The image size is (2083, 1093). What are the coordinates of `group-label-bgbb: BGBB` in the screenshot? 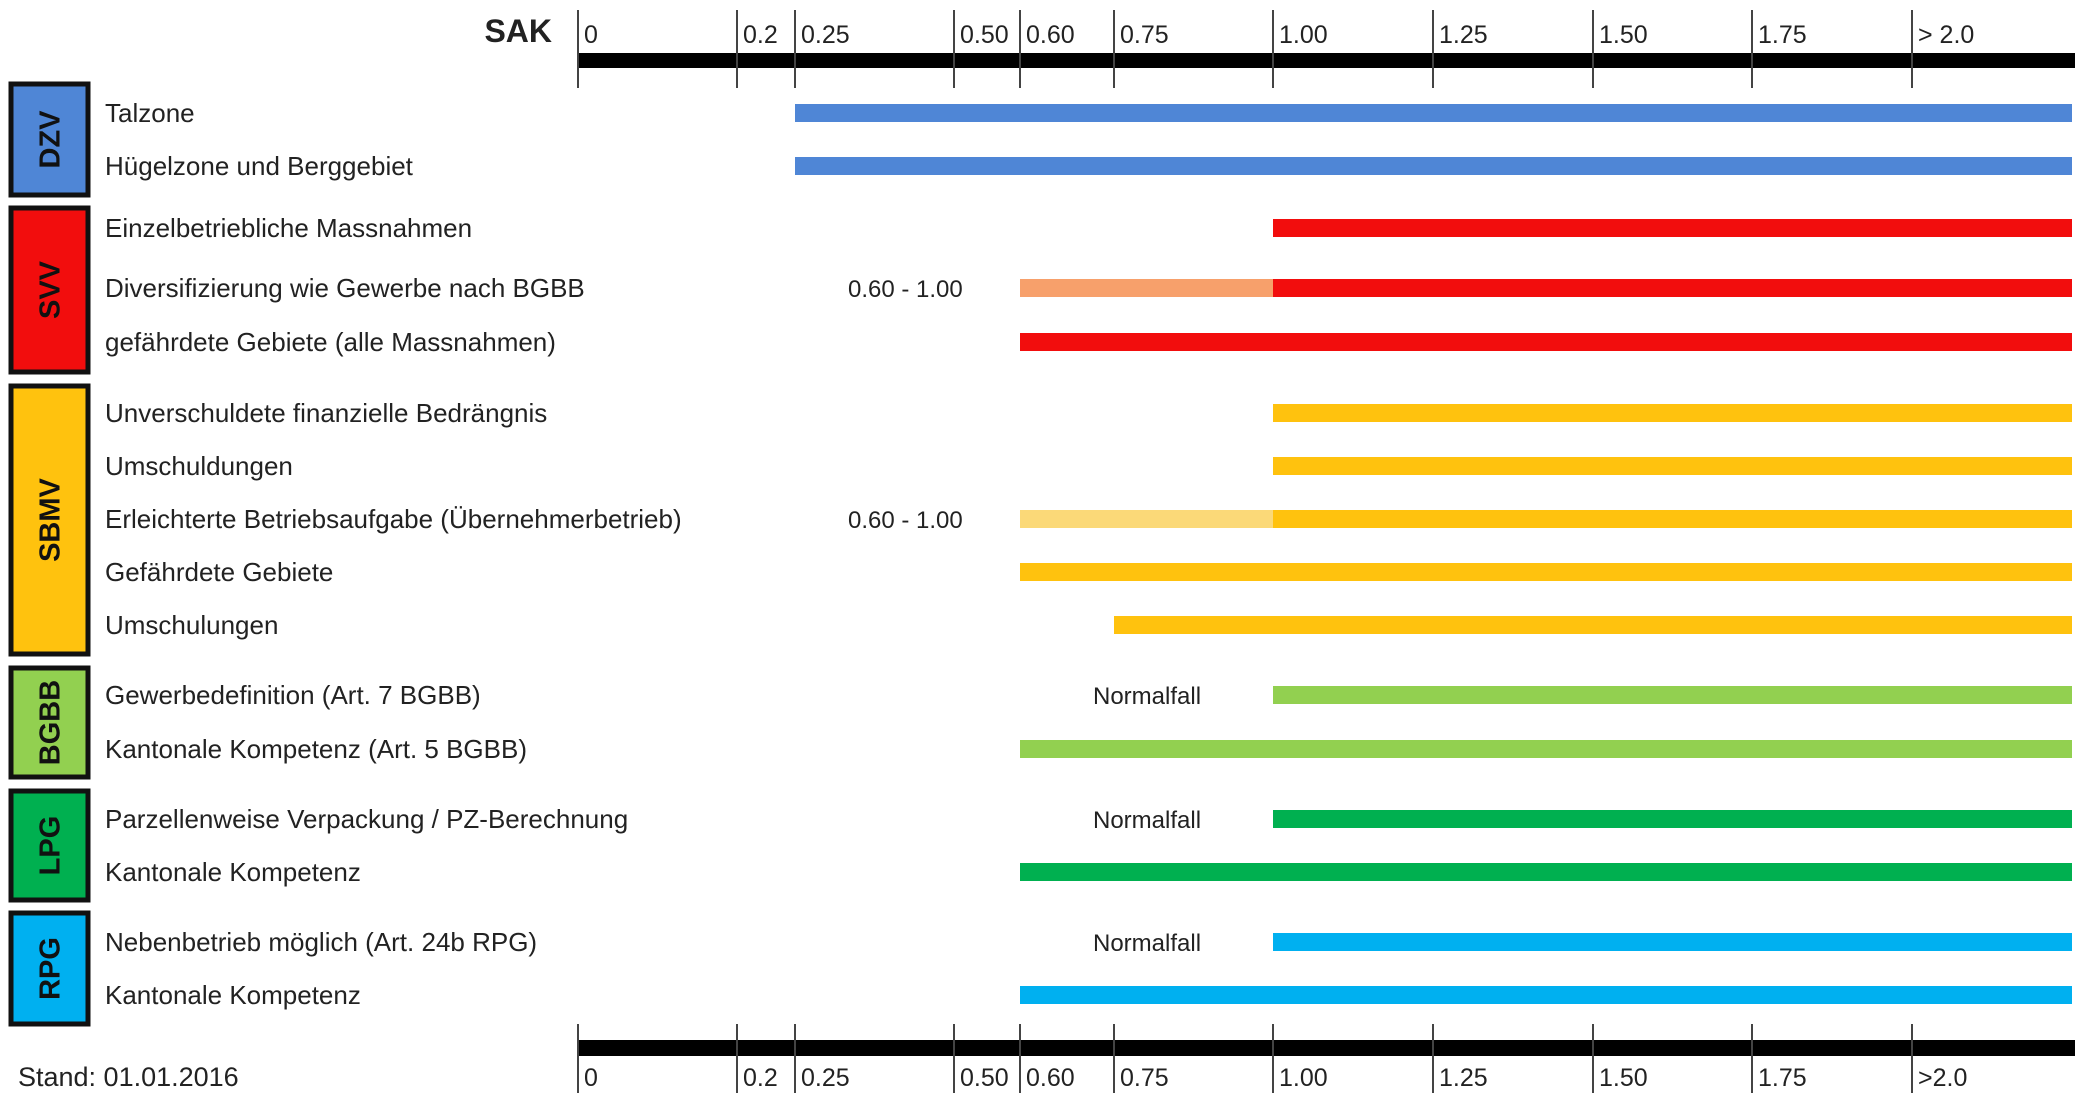 It's located at (51, 722).